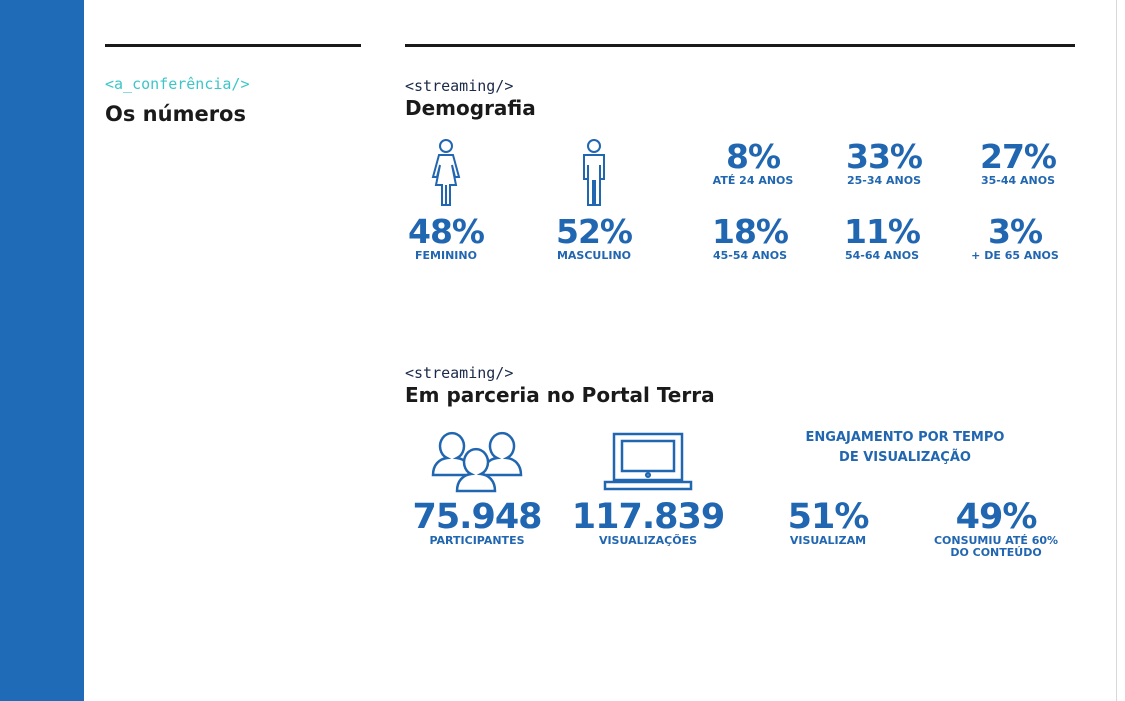  Describe the element at coordinates (882, 231) in the screenshot. I see `stat-value: 11%` at that location.